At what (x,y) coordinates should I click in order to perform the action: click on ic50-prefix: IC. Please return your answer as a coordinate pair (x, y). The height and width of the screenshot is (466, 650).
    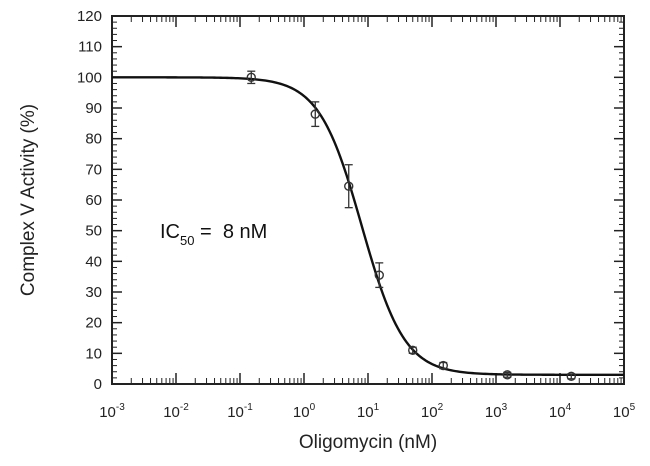
    Looking at the image, I should click on (170, 232).